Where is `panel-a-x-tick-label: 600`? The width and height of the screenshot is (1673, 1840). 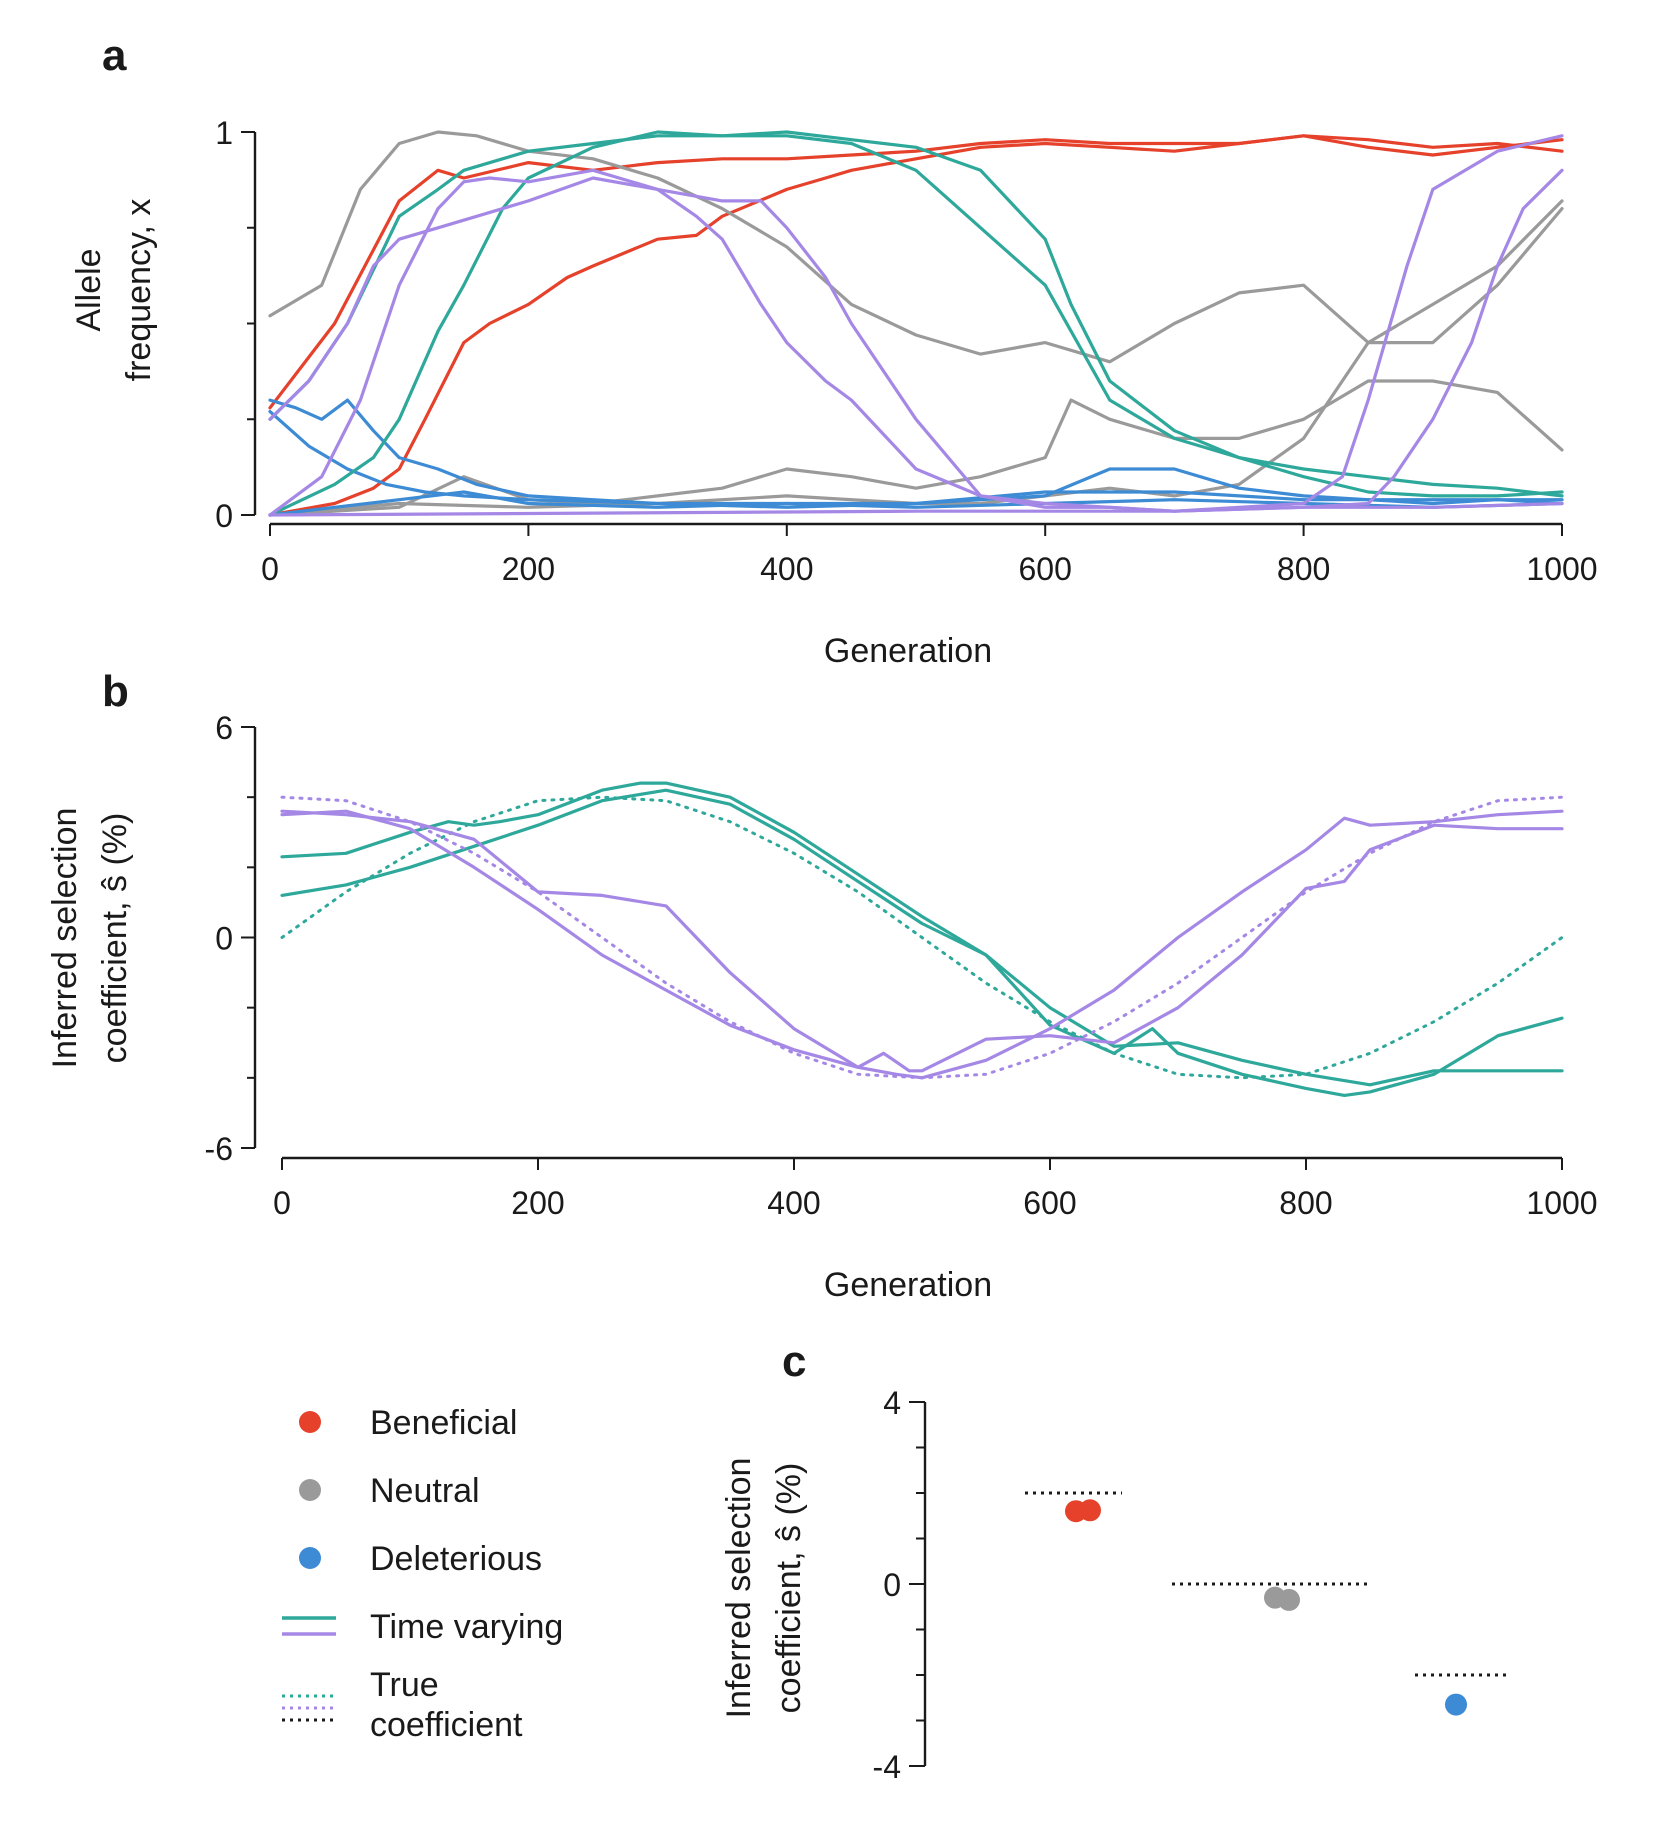 panel-a-x-tick-label: 600 is located at coordinates (1045, 569).